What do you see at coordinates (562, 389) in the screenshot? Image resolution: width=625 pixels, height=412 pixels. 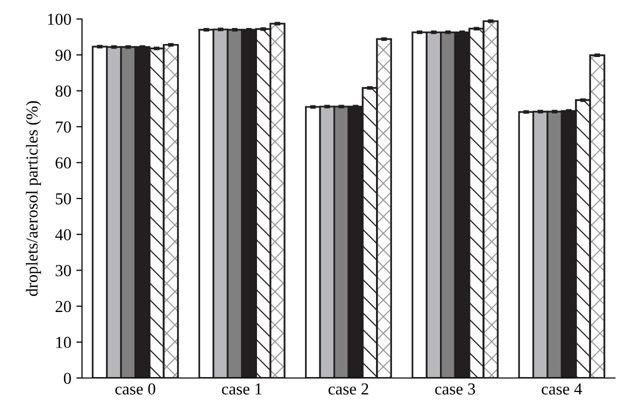 I see `x-tick-label: case 4` at bounding box center [562, 389].